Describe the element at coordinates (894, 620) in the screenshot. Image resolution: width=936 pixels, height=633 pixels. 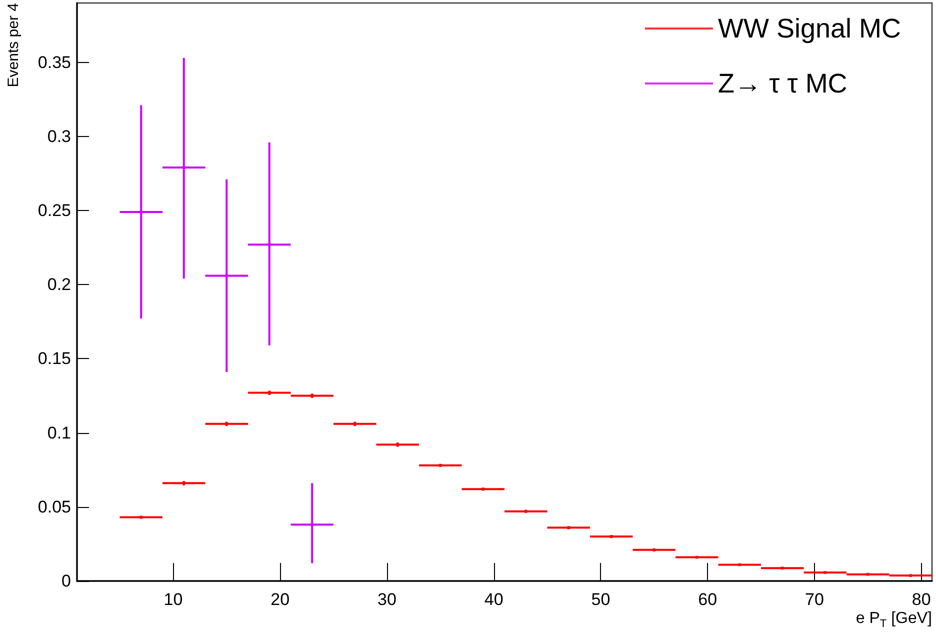
I see `x-axis-title: e P$_{T}$ [GeV]` at that location.